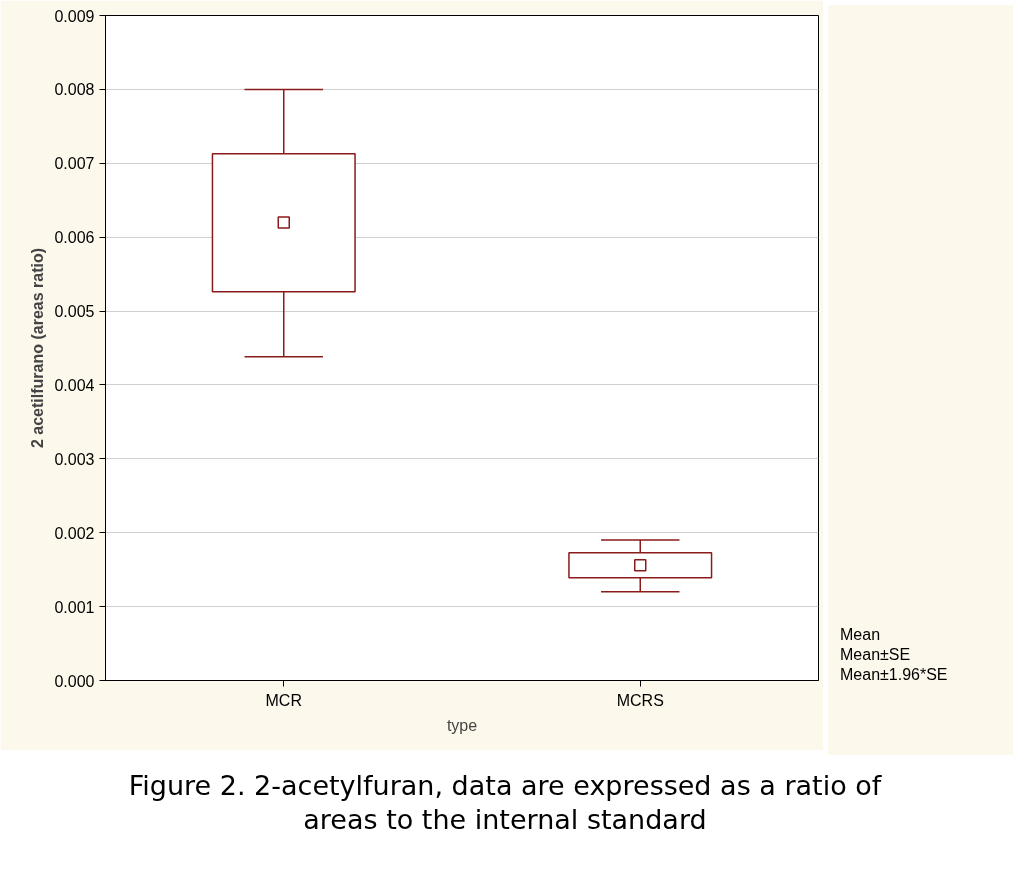  Describe the element at coordinates (462, 725) in the screenshot. I see `x-axis-title: type` at that location.